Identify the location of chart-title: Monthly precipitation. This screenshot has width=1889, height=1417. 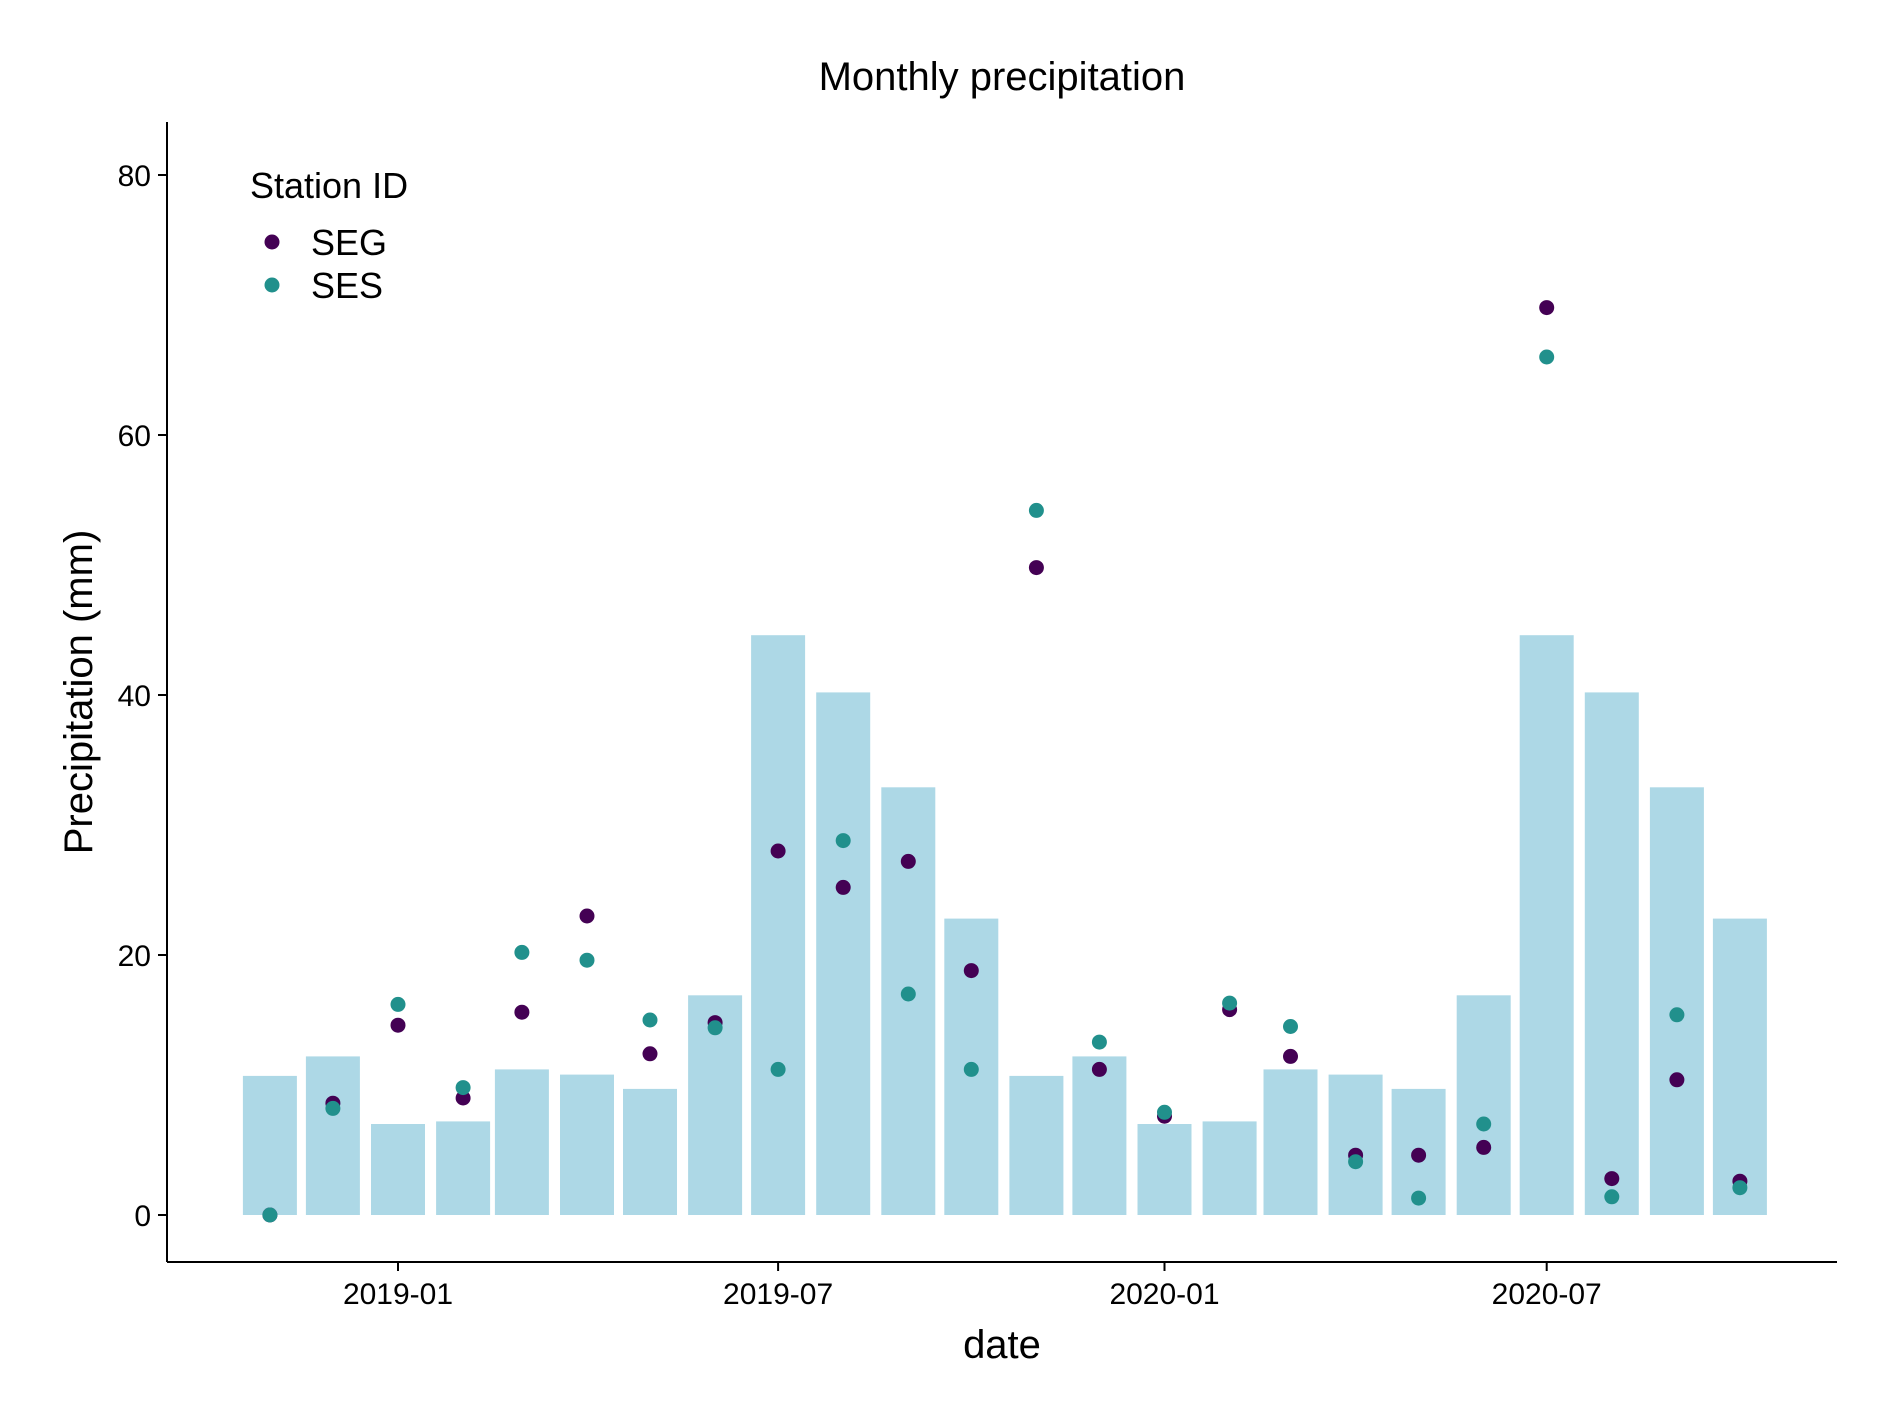
(1002, 77).